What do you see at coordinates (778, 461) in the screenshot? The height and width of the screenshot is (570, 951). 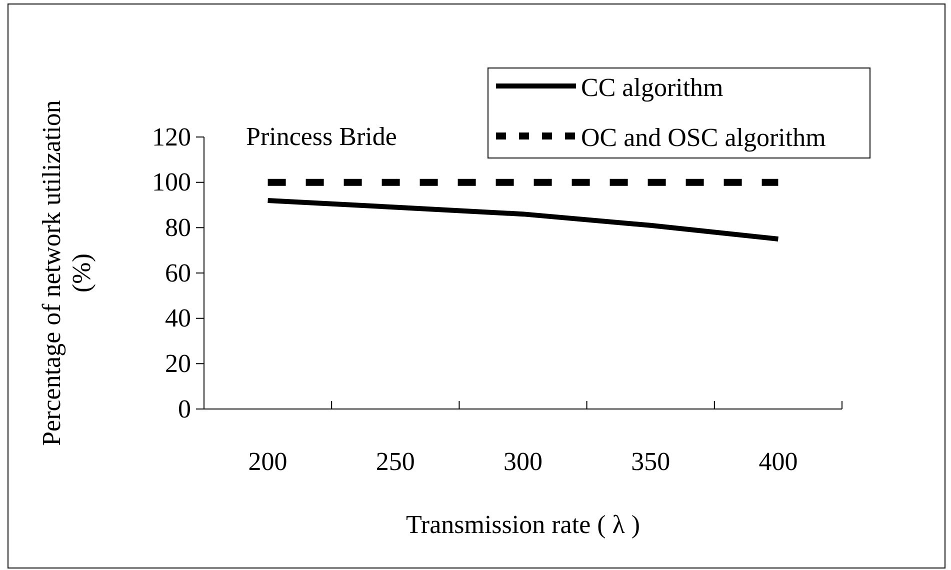 I see `x-tick-label: 400` at bounding box center [778, 461].